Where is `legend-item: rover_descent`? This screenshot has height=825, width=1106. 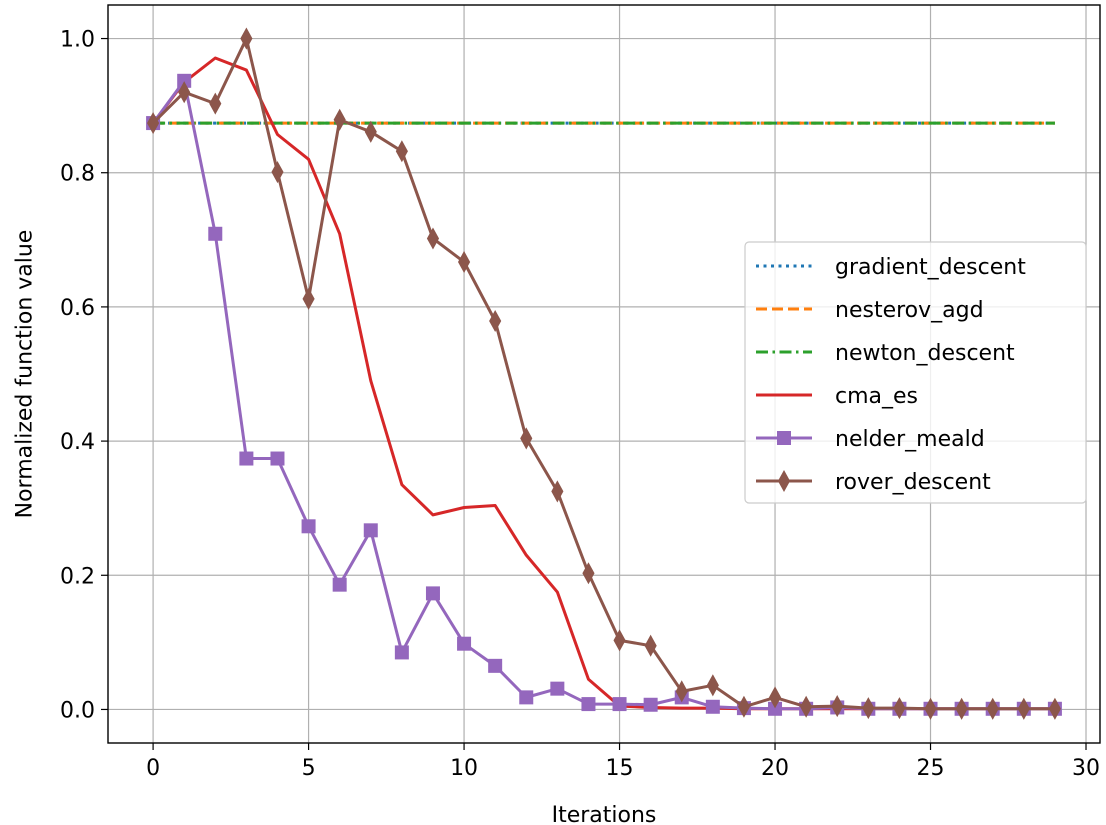
legend-item: rover_descent is located at coordinates (873, 482).